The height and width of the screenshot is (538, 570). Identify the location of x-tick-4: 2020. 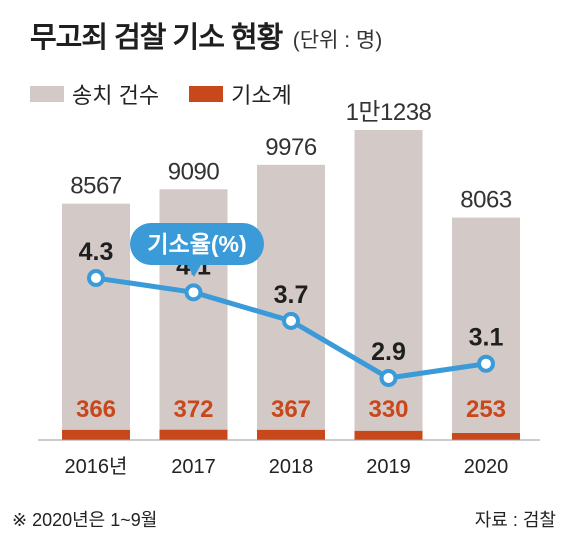
(486, 467).